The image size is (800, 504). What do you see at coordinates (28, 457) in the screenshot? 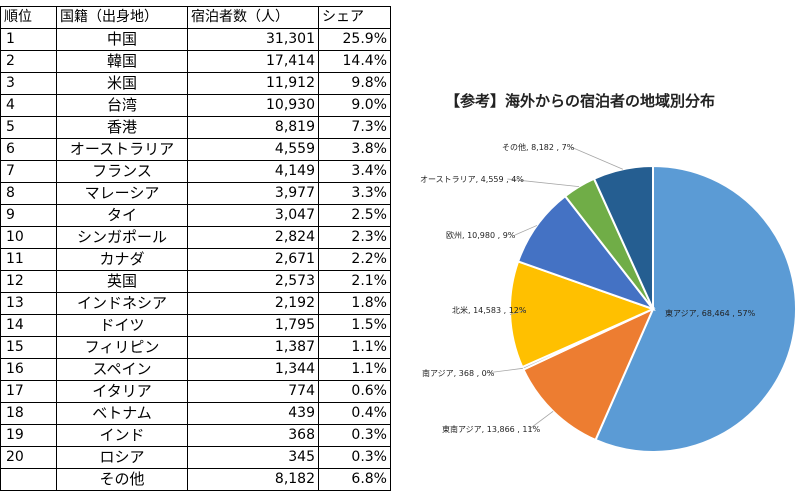
I see `cell-rank: 20` at bounding box center [28, 457].